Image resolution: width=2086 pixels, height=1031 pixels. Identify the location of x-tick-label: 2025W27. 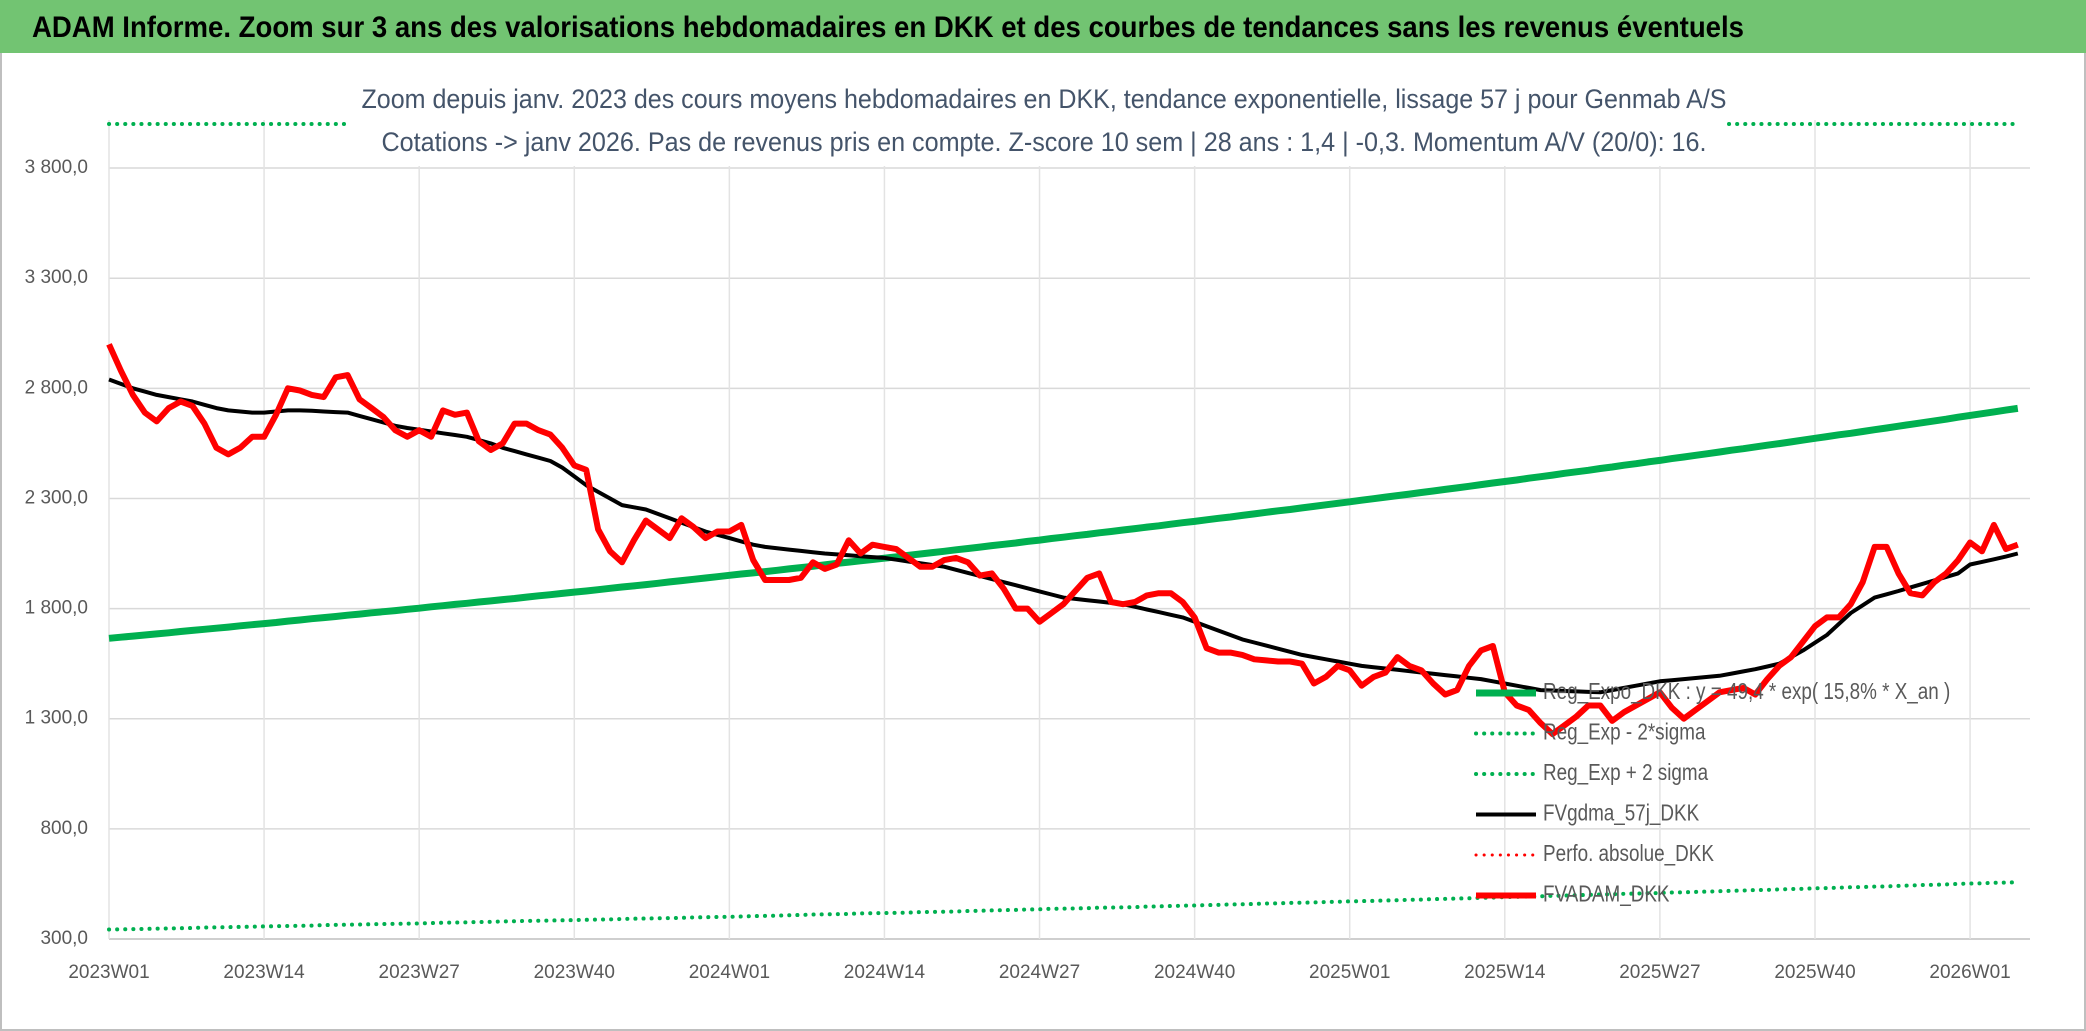
(1659, 972).